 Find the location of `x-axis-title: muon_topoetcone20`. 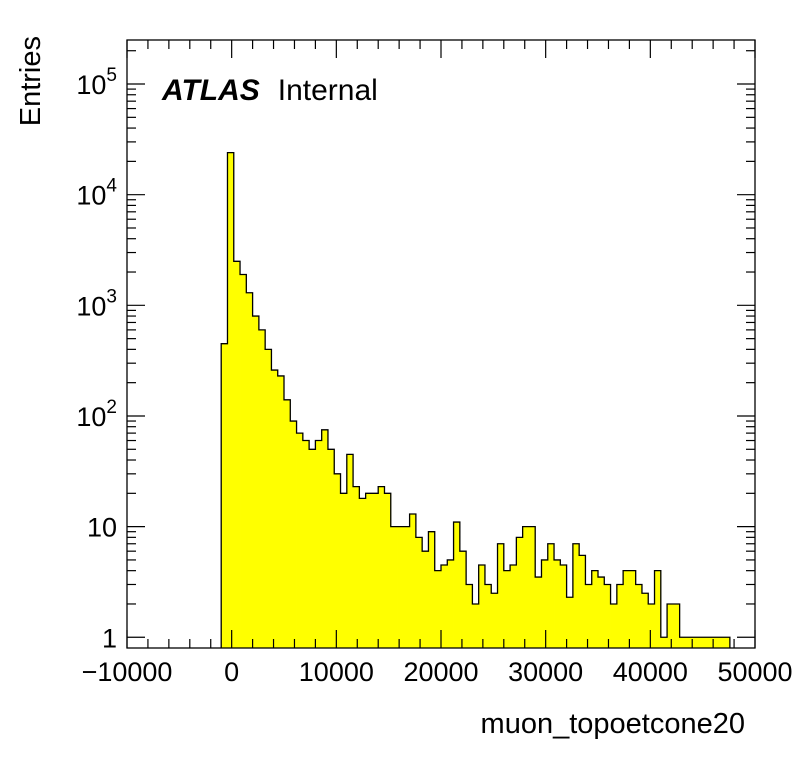

x-axis-title: muon_topoetcone20 is located at coordinates (613, 724).